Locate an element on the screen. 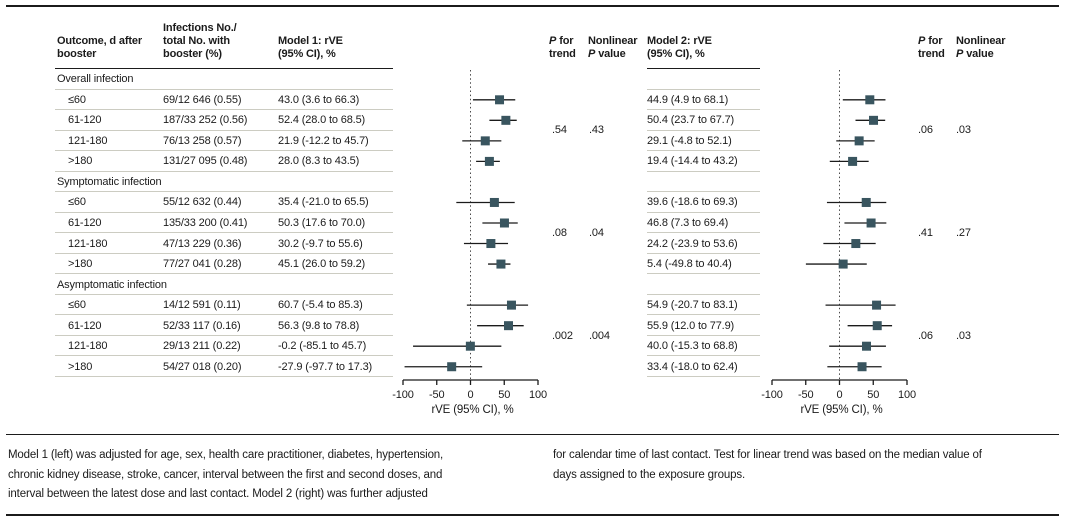  infections-cell: 52/33 117 (0.16) is located at coordinates (202, 325).